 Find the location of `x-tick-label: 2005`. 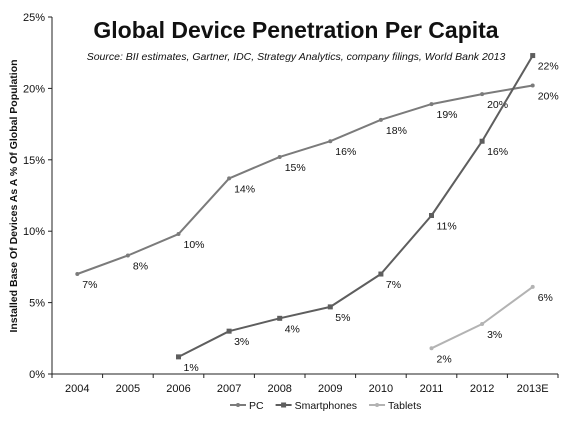

x-tick-label: 2005 is located at coordinates (128, 389).